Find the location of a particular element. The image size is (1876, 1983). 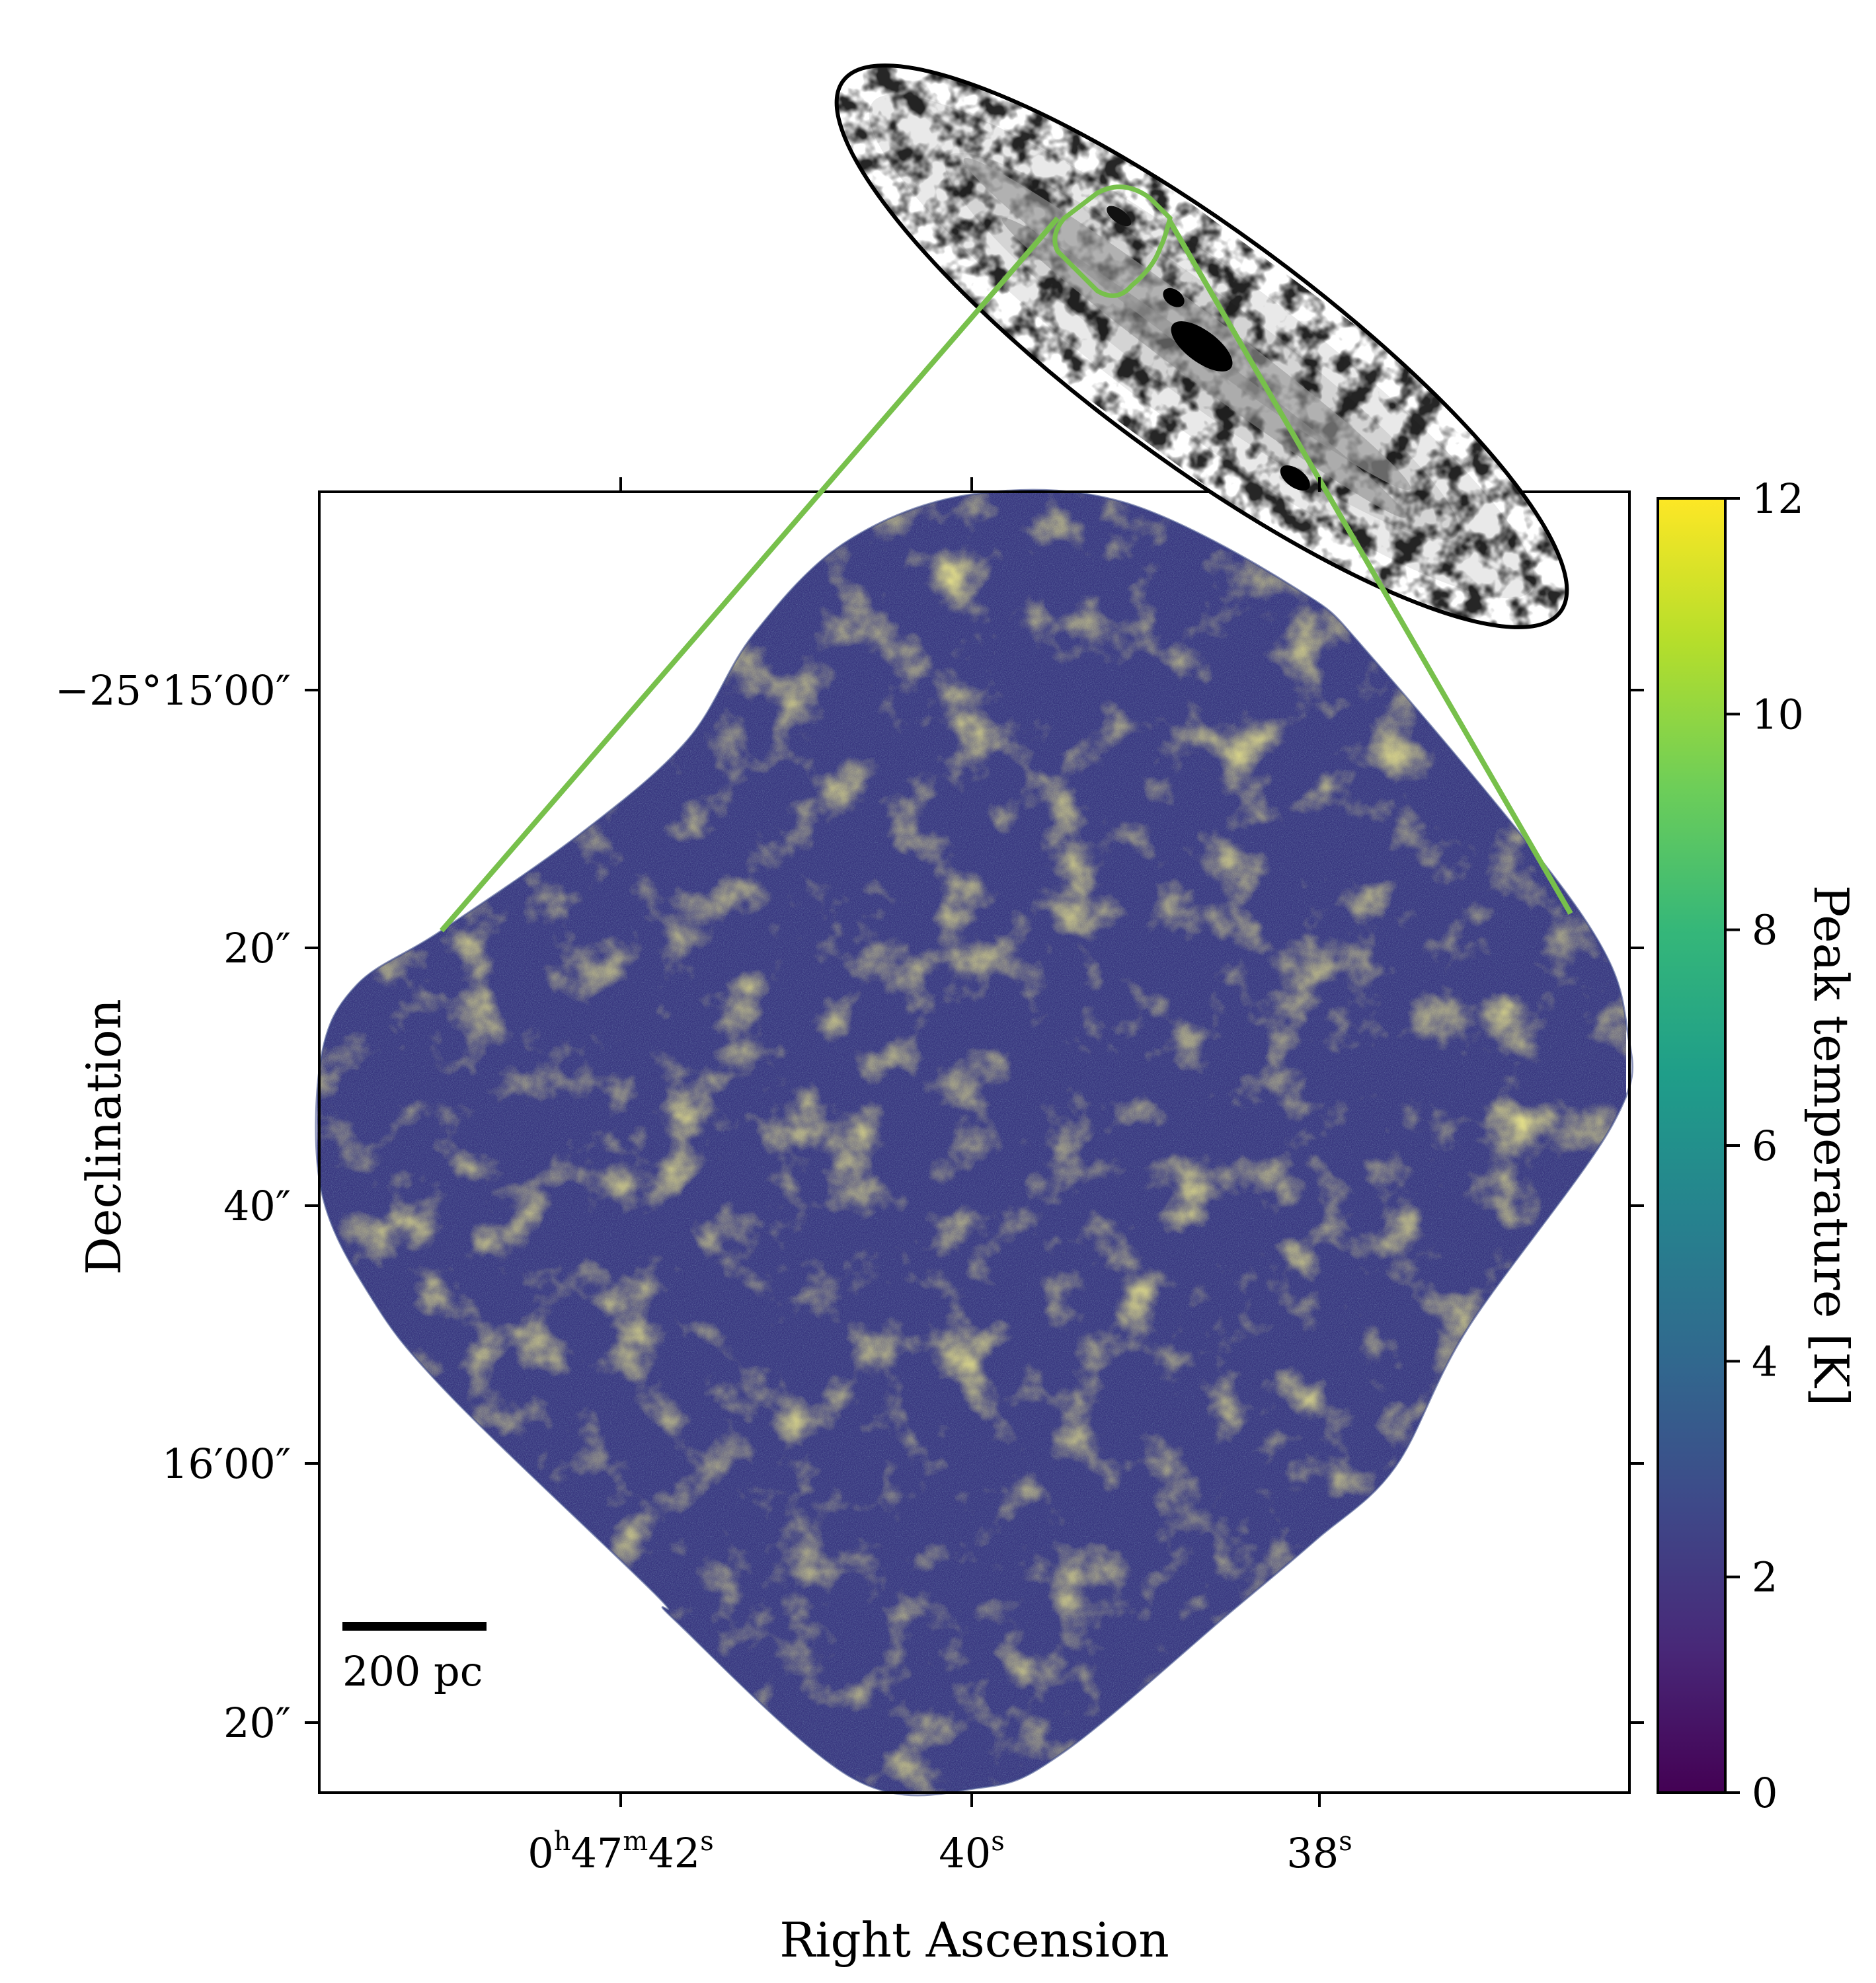

x-axis-title: Right Ascension is located at coordinates (974, 1940).